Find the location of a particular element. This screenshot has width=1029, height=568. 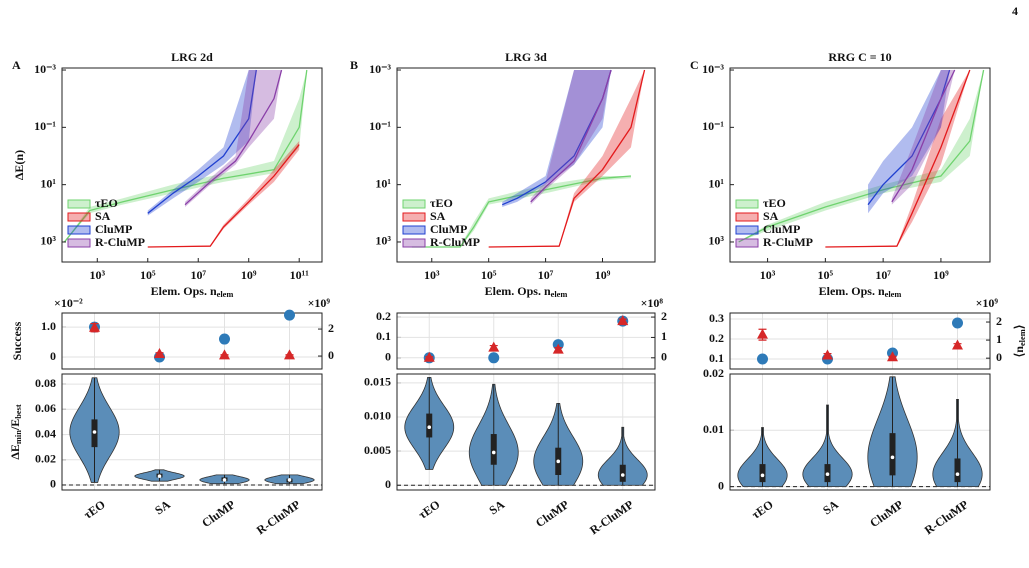

chart-title: LRG 3d is located at coordinates (526, 57).